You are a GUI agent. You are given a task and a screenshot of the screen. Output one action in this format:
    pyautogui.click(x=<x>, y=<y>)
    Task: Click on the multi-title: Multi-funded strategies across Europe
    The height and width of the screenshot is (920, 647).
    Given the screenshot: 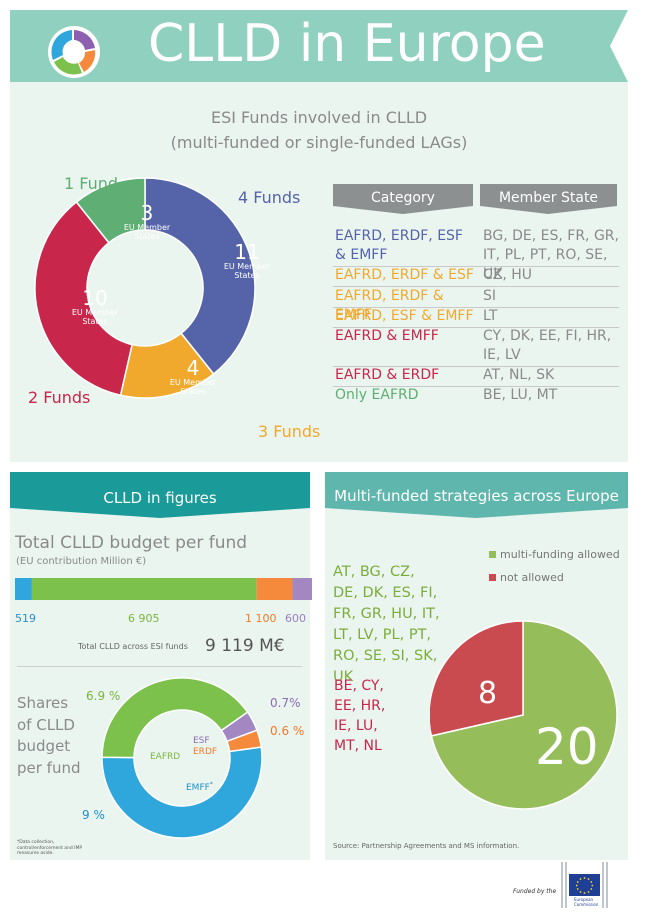 What is the action you would take?
    pyautogui.click(x=476, y=496)
    